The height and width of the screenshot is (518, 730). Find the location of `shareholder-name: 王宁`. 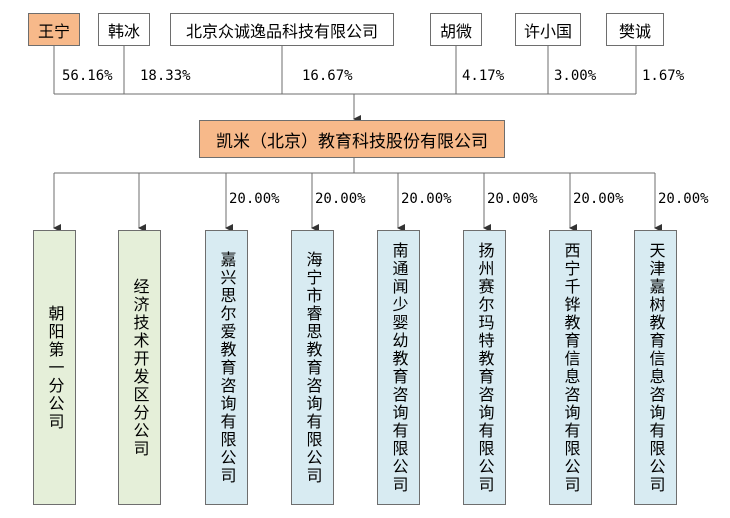

shareholder-name: 王宁 is located at coordinates (53, 31).